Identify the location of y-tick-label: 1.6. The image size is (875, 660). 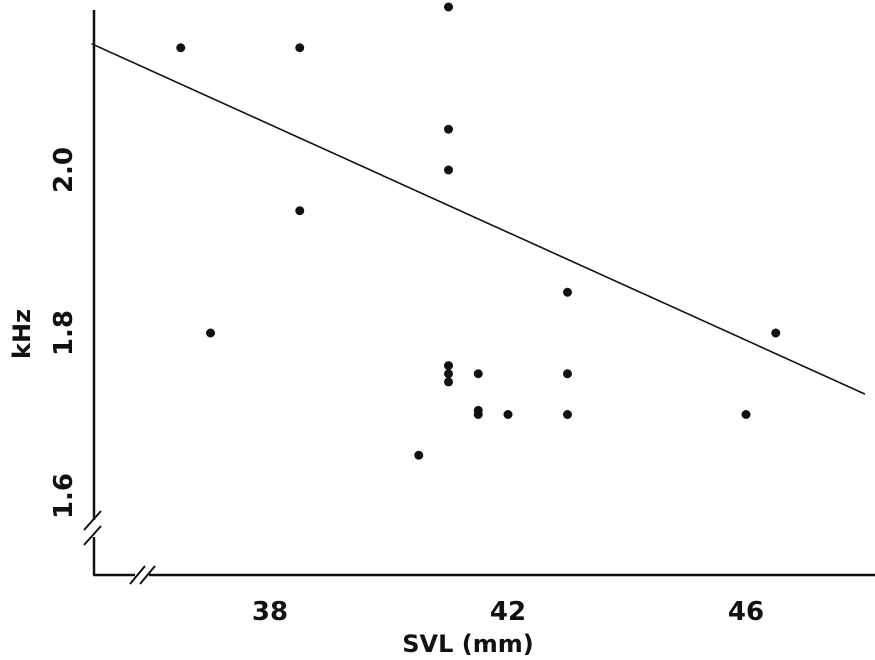
(64, 496).